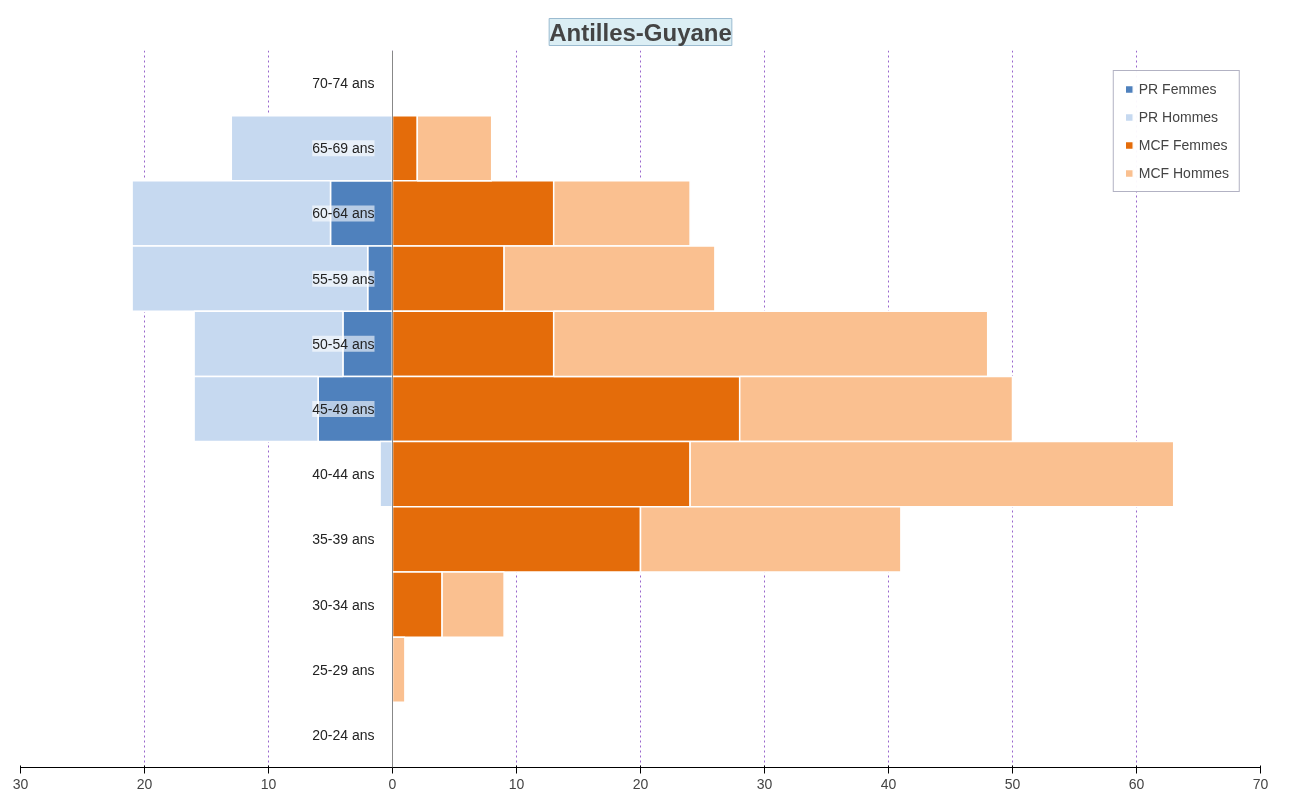 This screenshot has height=797, width=1290. Describe the element at coordinates (640, 32) in the screenshot. I see `chart-title: Antilles-Guyane` at that location.